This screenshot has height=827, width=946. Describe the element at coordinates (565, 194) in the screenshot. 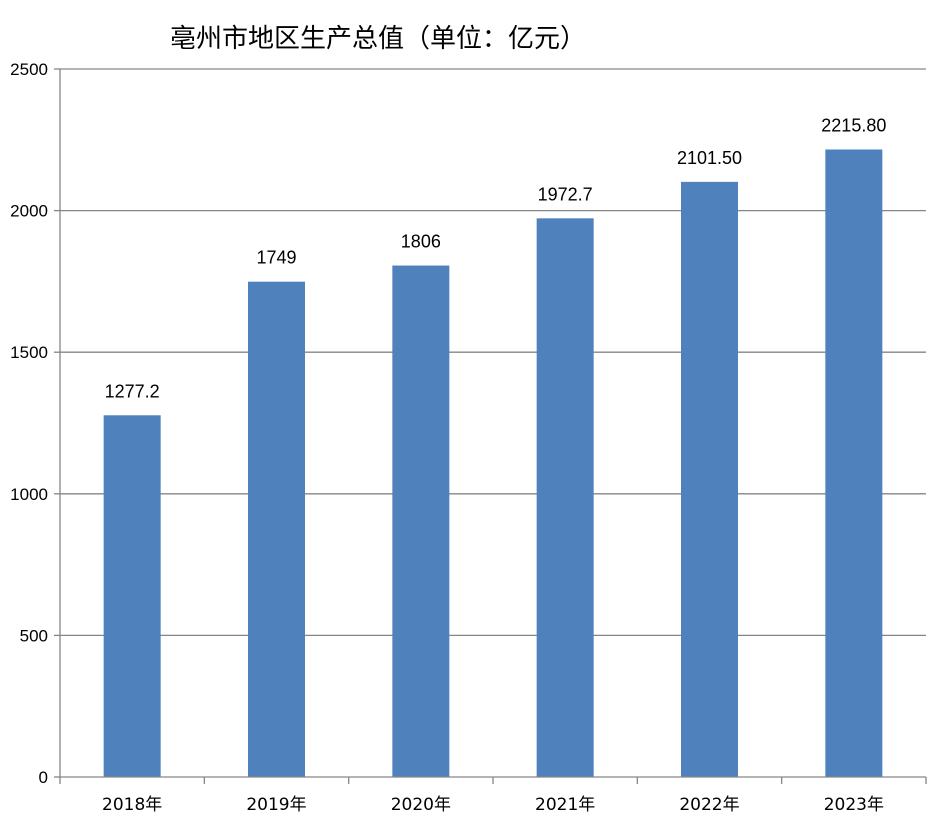

I see `data-label: 1972.7` at that location.